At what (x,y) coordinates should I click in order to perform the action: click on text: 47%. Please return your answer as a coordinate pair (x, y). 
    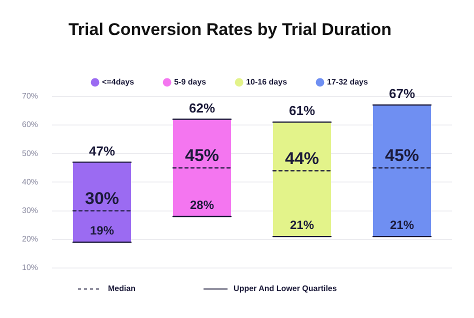
    Looking at the image, I should click on (102, 150).